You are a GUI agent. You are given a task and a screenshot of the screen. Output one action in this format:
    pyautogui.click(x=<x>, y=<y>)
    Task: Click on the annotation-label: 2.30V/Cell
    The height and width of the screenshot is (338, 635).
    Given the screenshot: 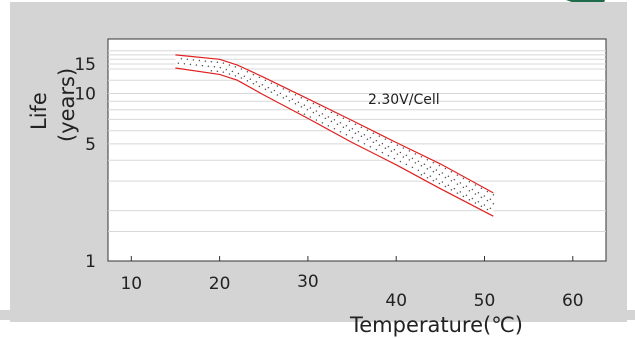 What is the action you would take?
    pyautogui.click(x=404, y=100)
    